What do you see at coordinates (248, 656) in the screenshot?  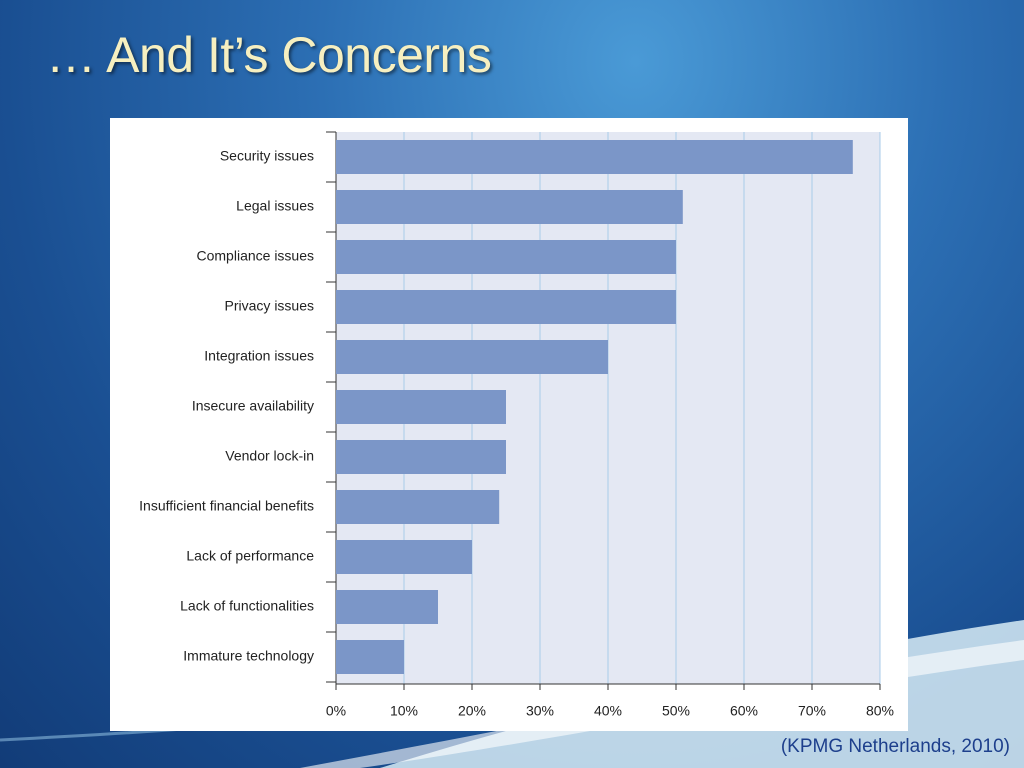 I see `y-tick-label: Immature technology` at bounding box center [248, 656].